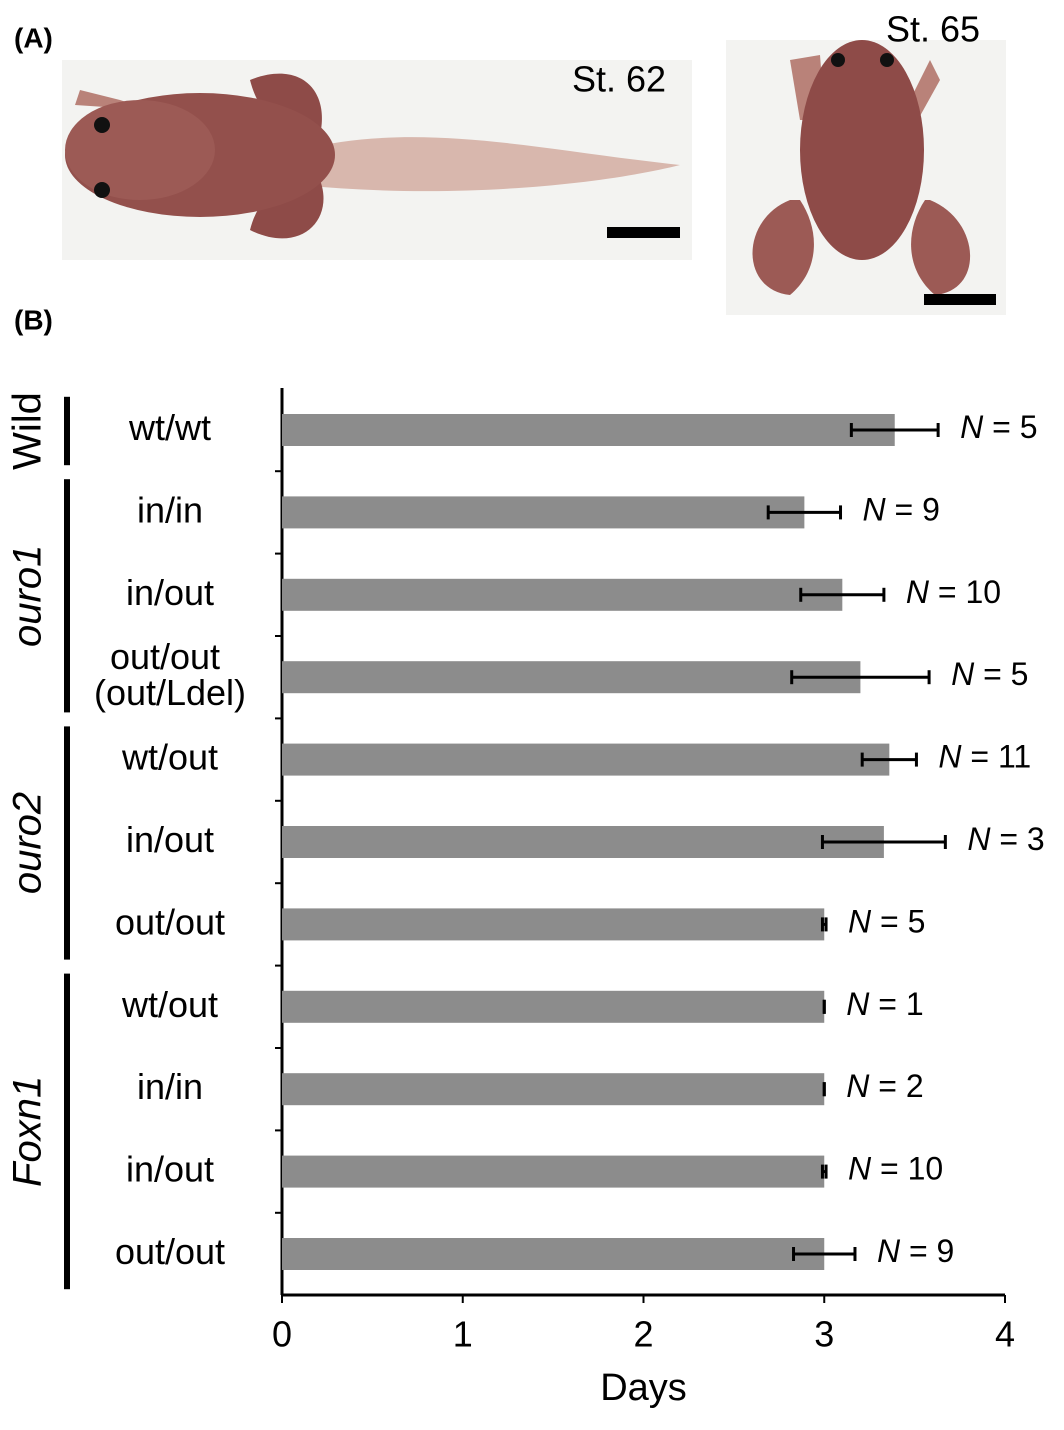  What do you see at coordinates (619, 79) in the screenshot?
I see `photo-caption: St. 62` at bounding box center [619, 79].